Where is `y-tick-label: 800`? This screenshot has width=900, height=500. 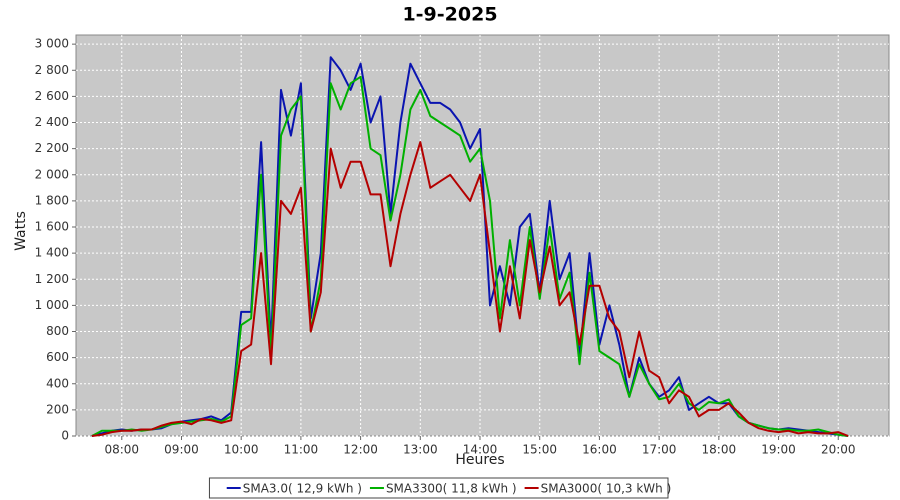
y-tick-label: 800 is located at coordinates (57, 331).